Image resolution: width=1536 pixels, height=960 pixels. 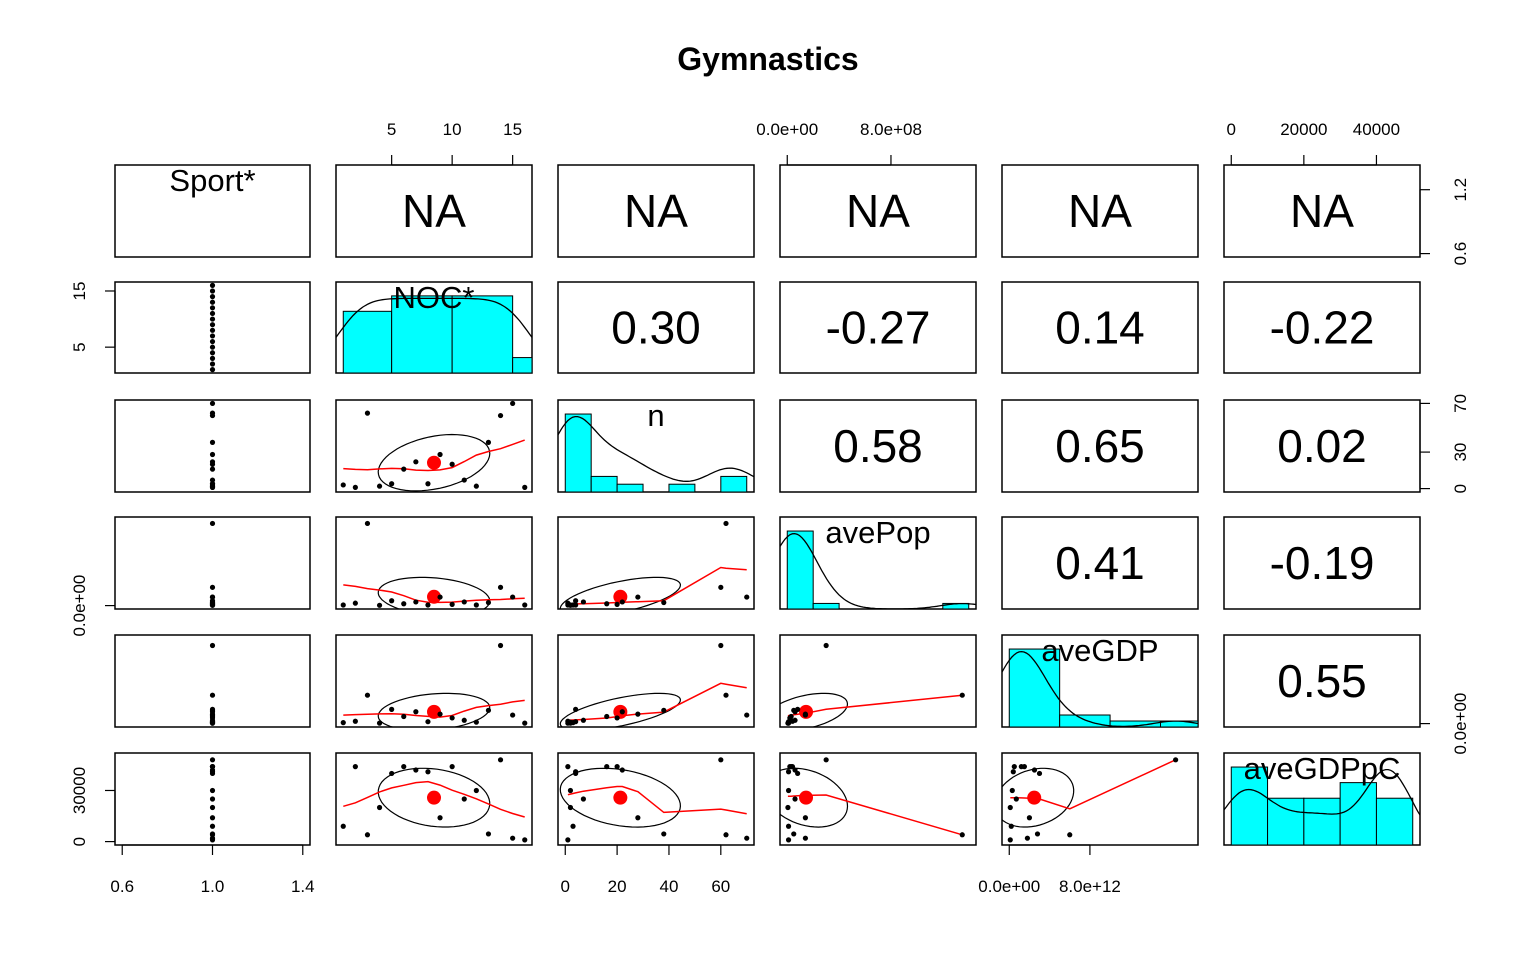 I want to click on tick-label: 1.2, so click(x=1460, y=190).